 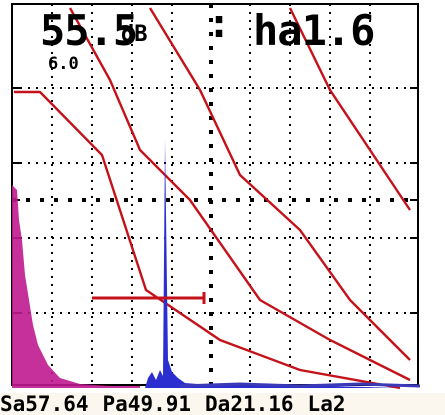 What do you see at coordinates (44, 404) in the screenshot?
I see `sa-readout: Sa57.64` at bounding box center [44, 404].